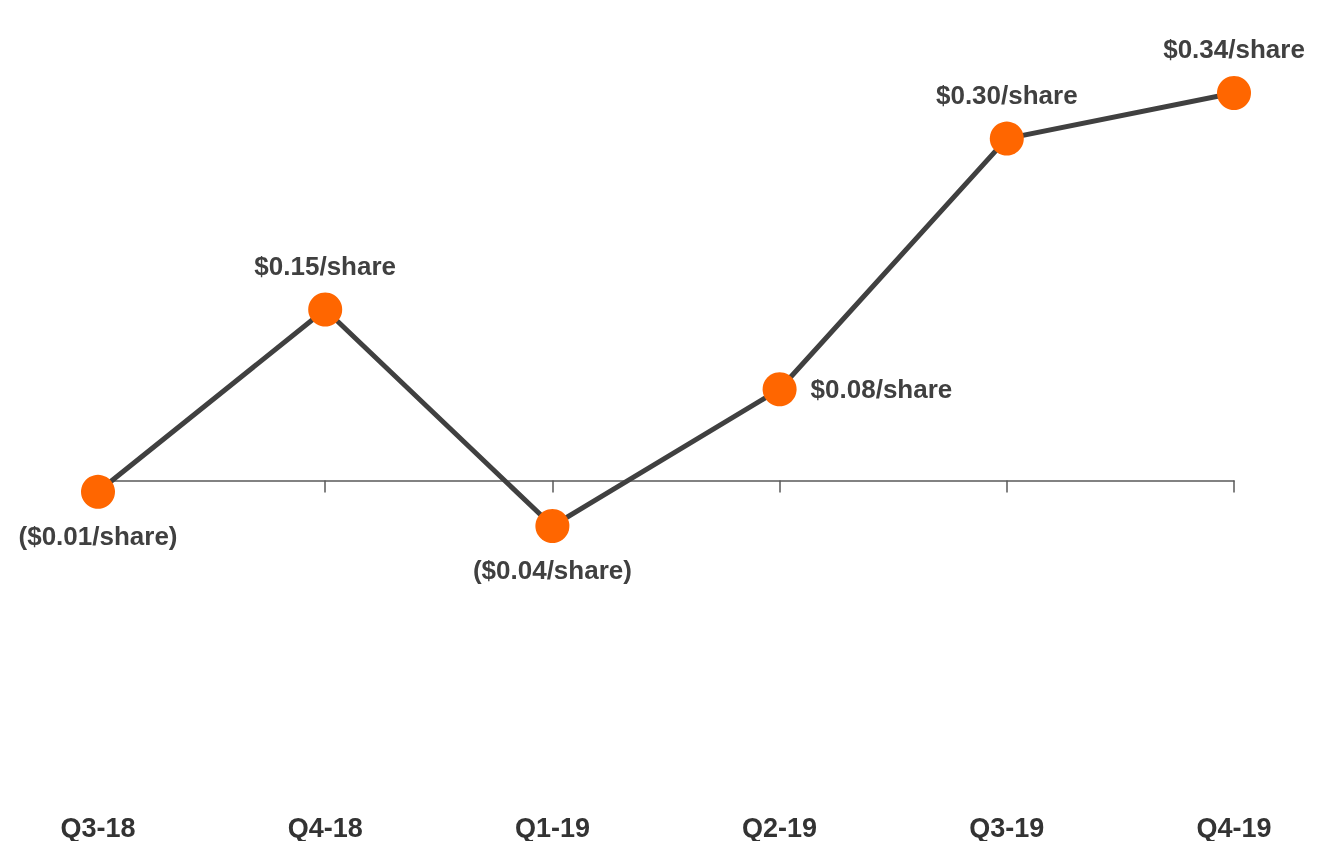  I want to click on data-label: ($0.01/share), so click(98, 535).